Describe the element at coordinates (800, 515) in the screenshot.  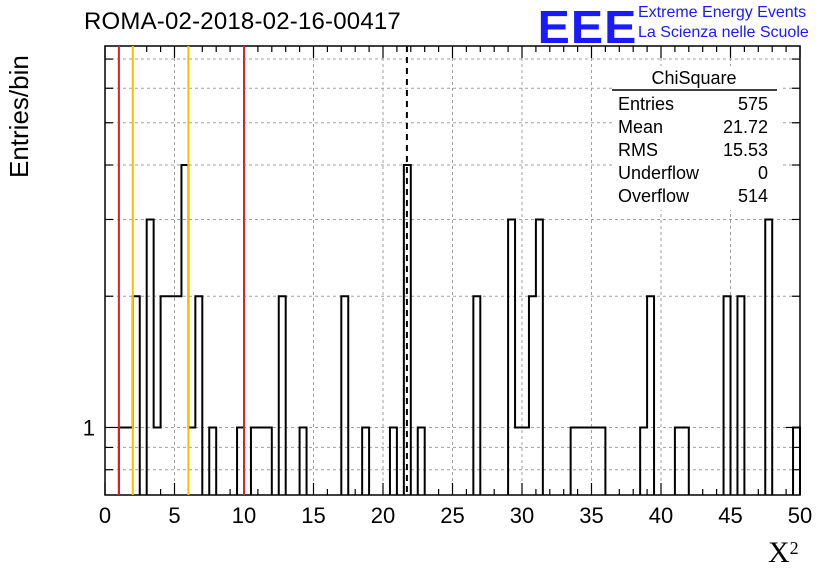
I see `x-tick-label: 50` at that location.